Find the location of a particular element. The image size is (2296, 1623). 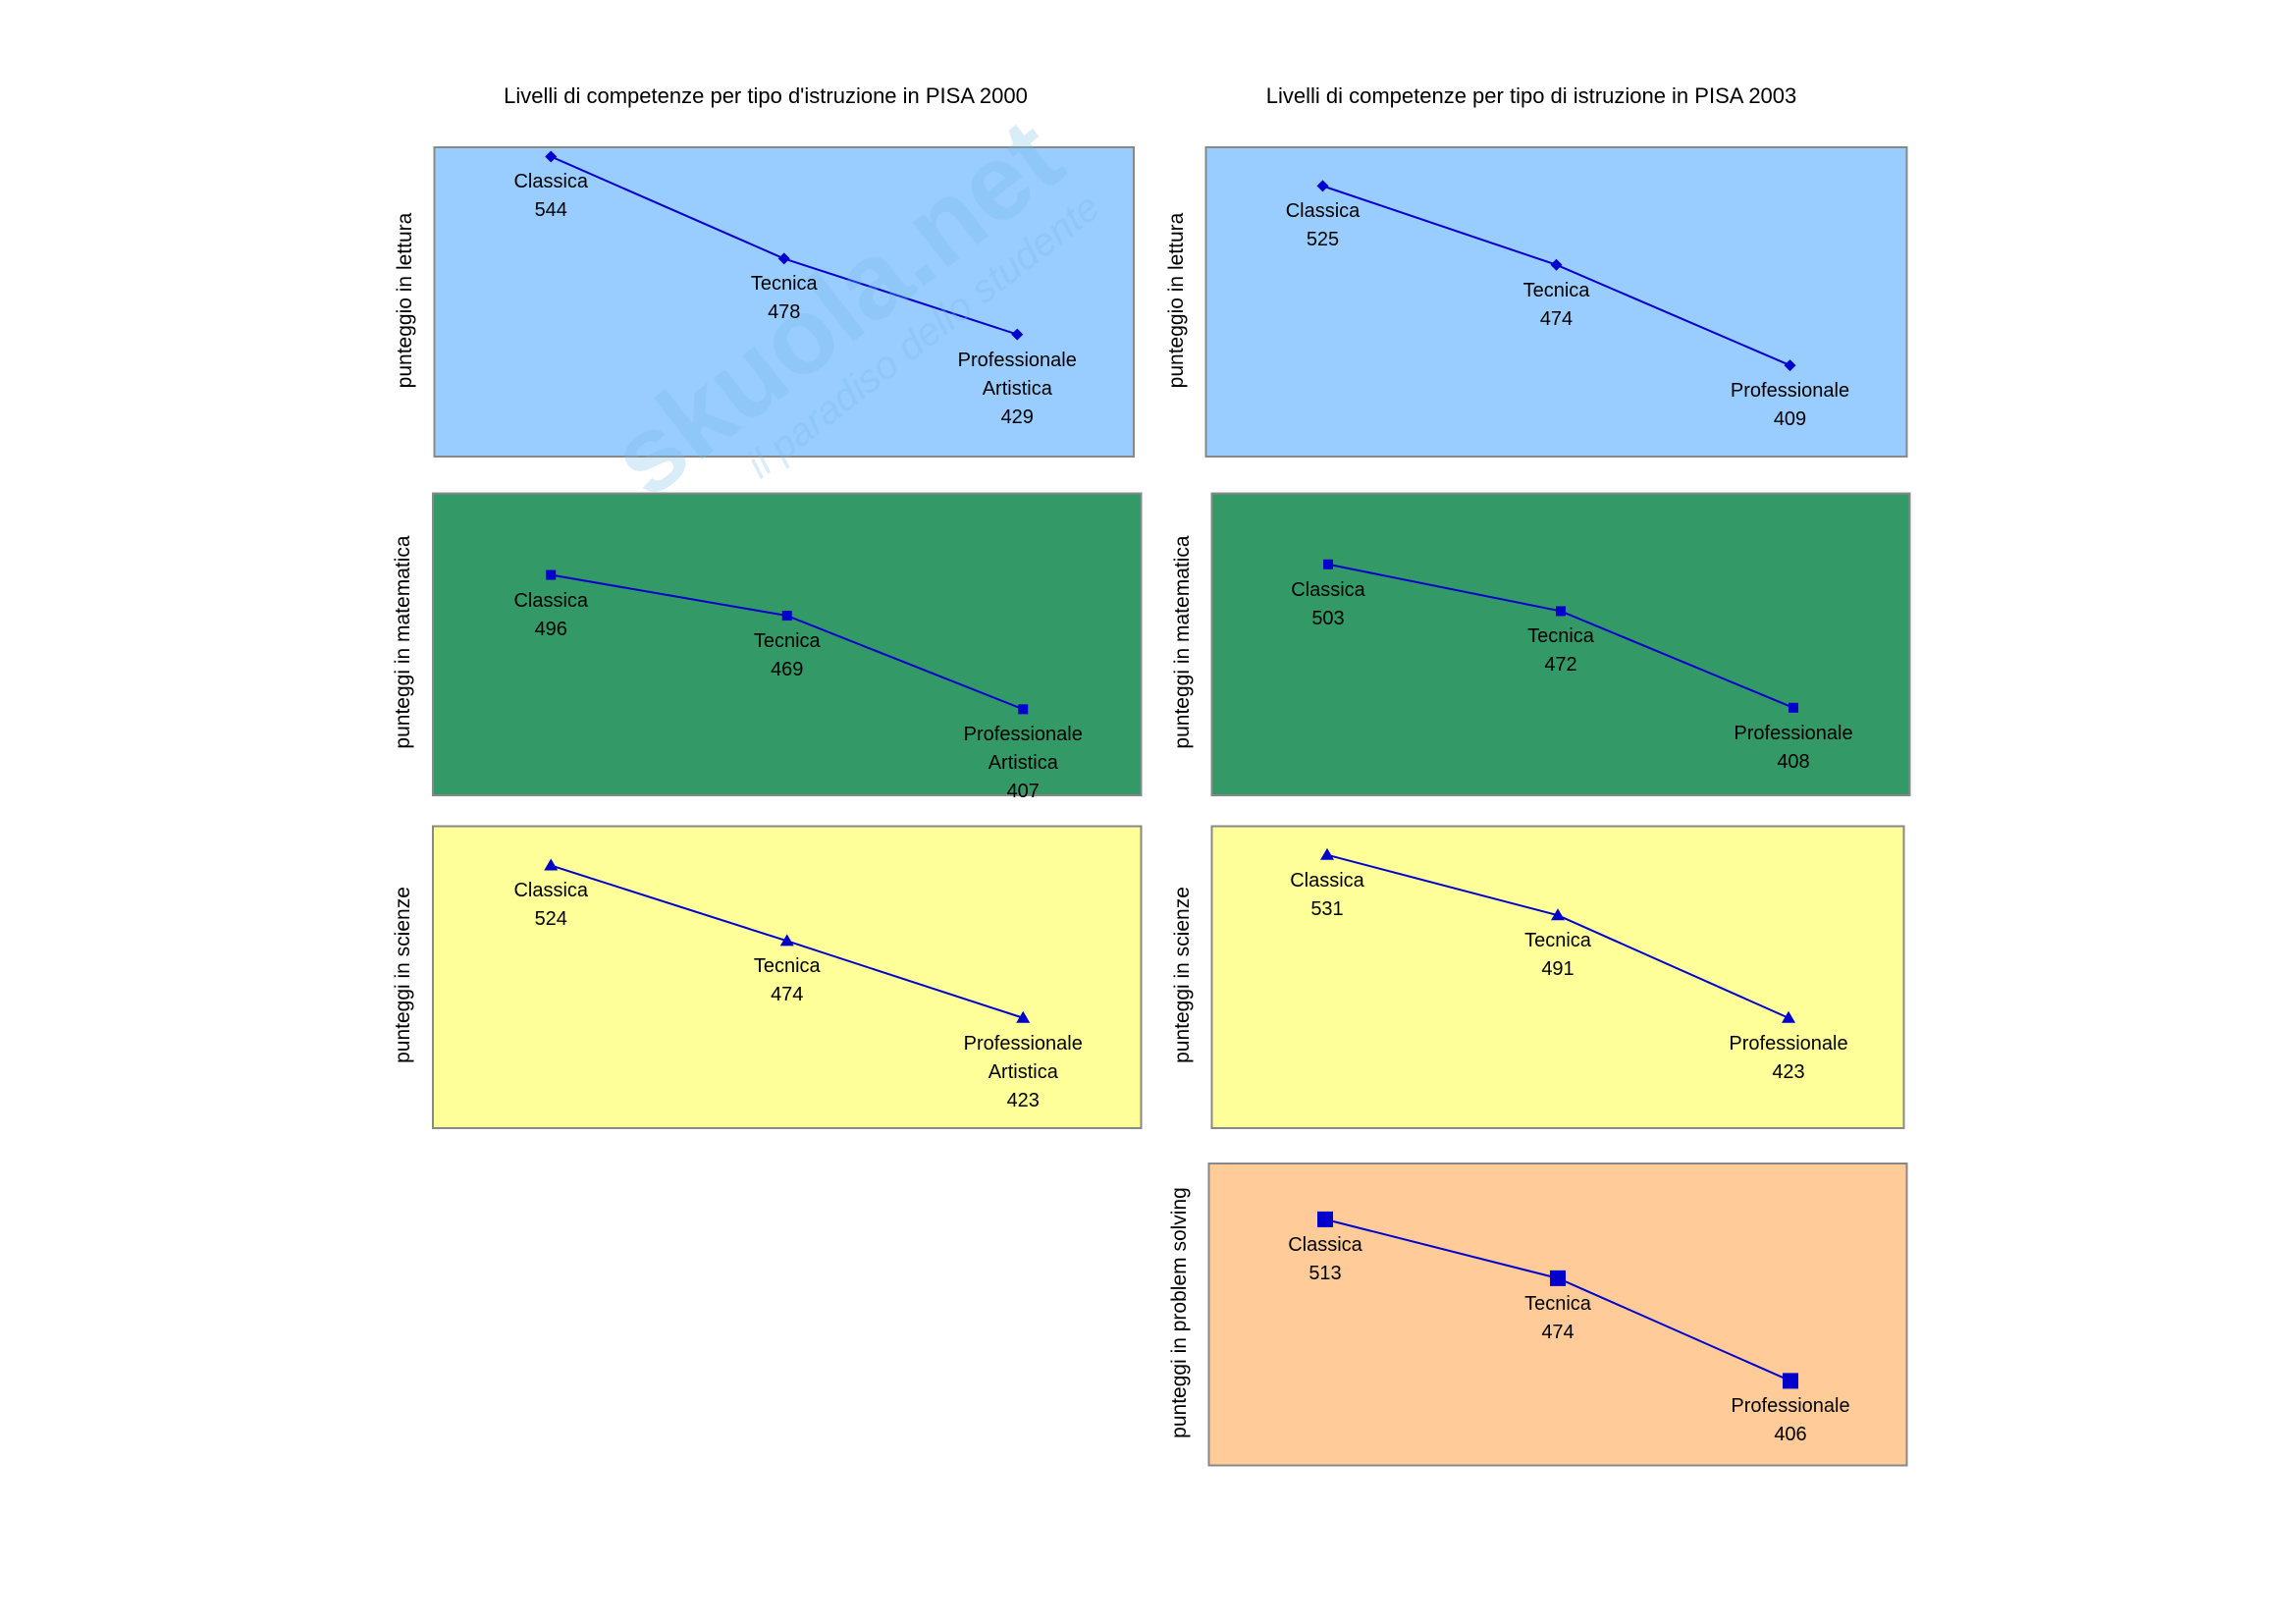

data-label: Professionale 408 is located at coordinates (1794, 748).